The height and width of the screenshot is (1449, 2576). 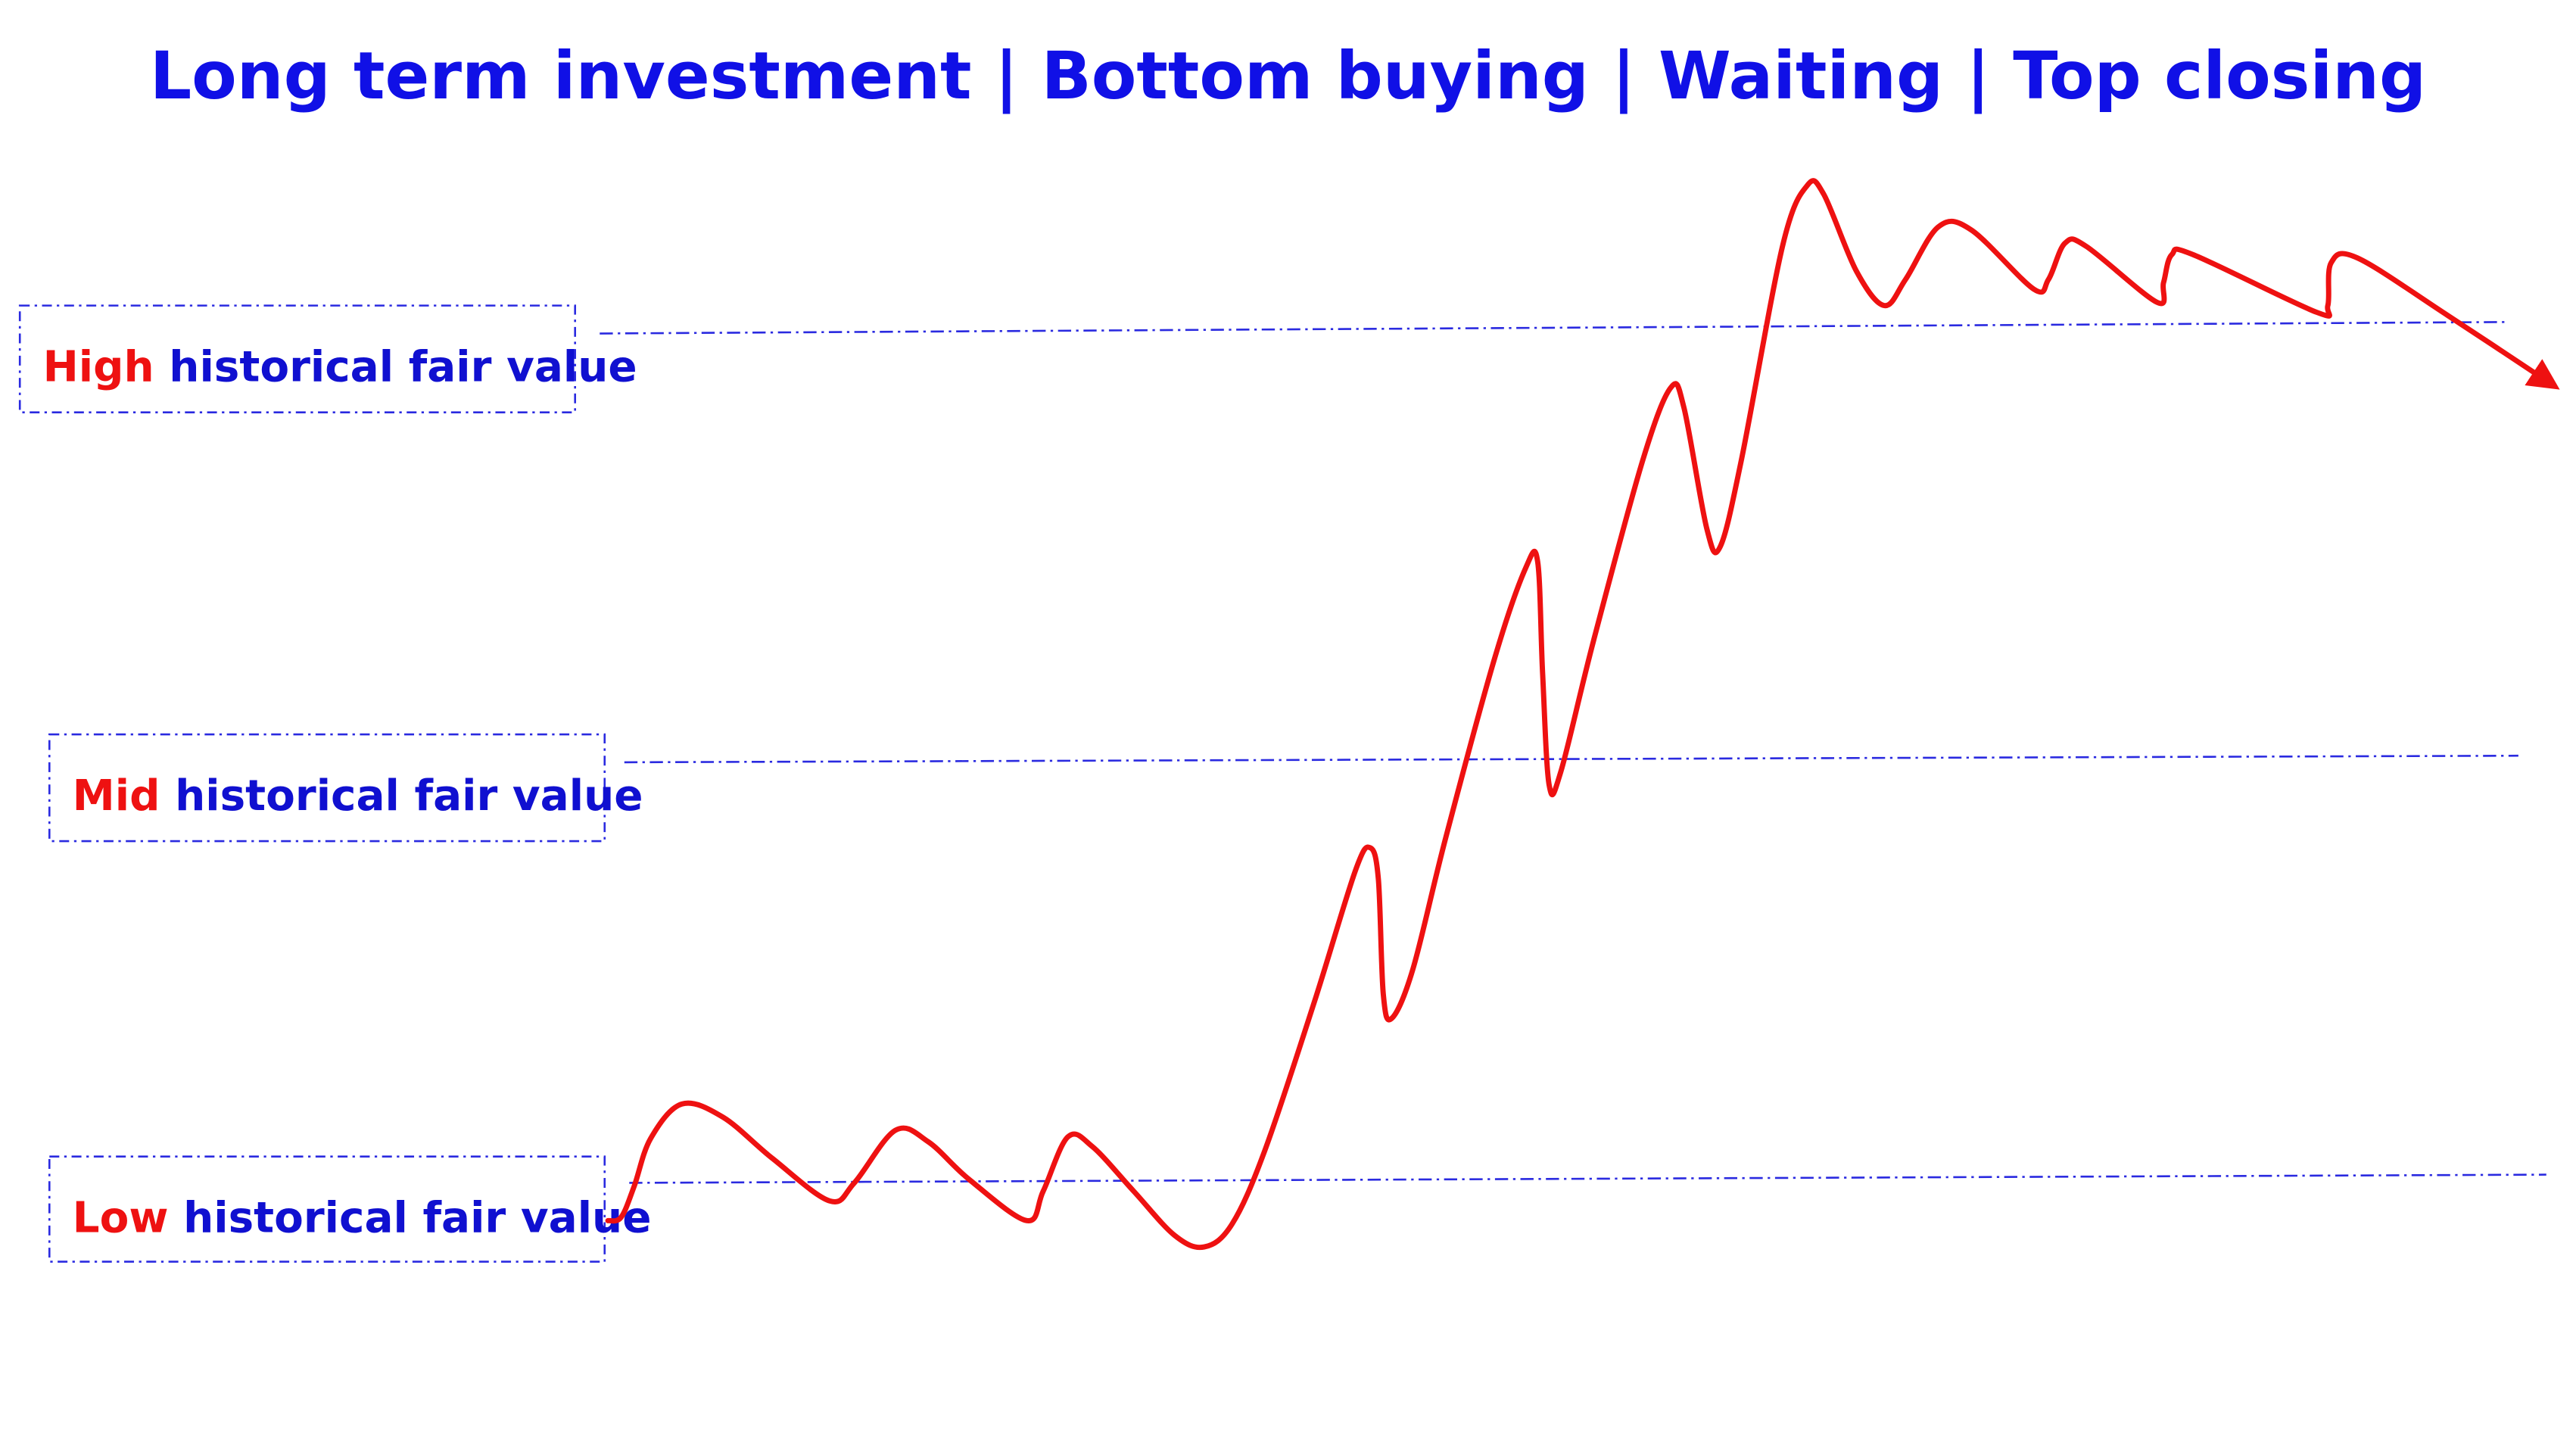 I want to click on level-keyword: Low, so click(x=121, y=1218).